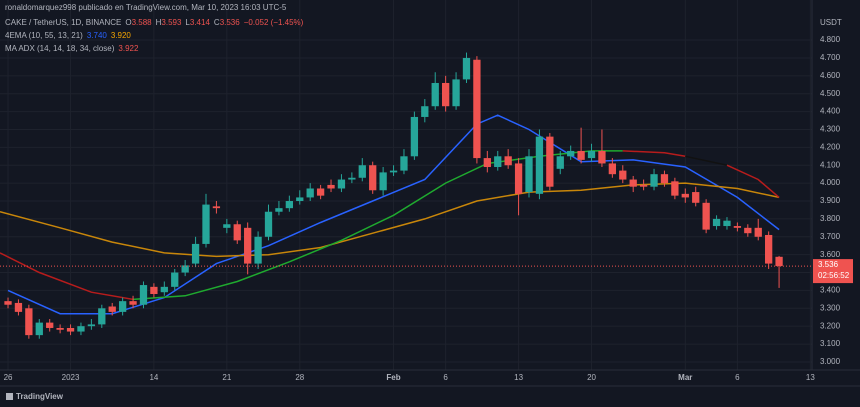 The width and height of the screenshot is (860, 407). I want to click on symbol: CAKE / TetherUS, 1D, BINANCE, so click(63, 22).